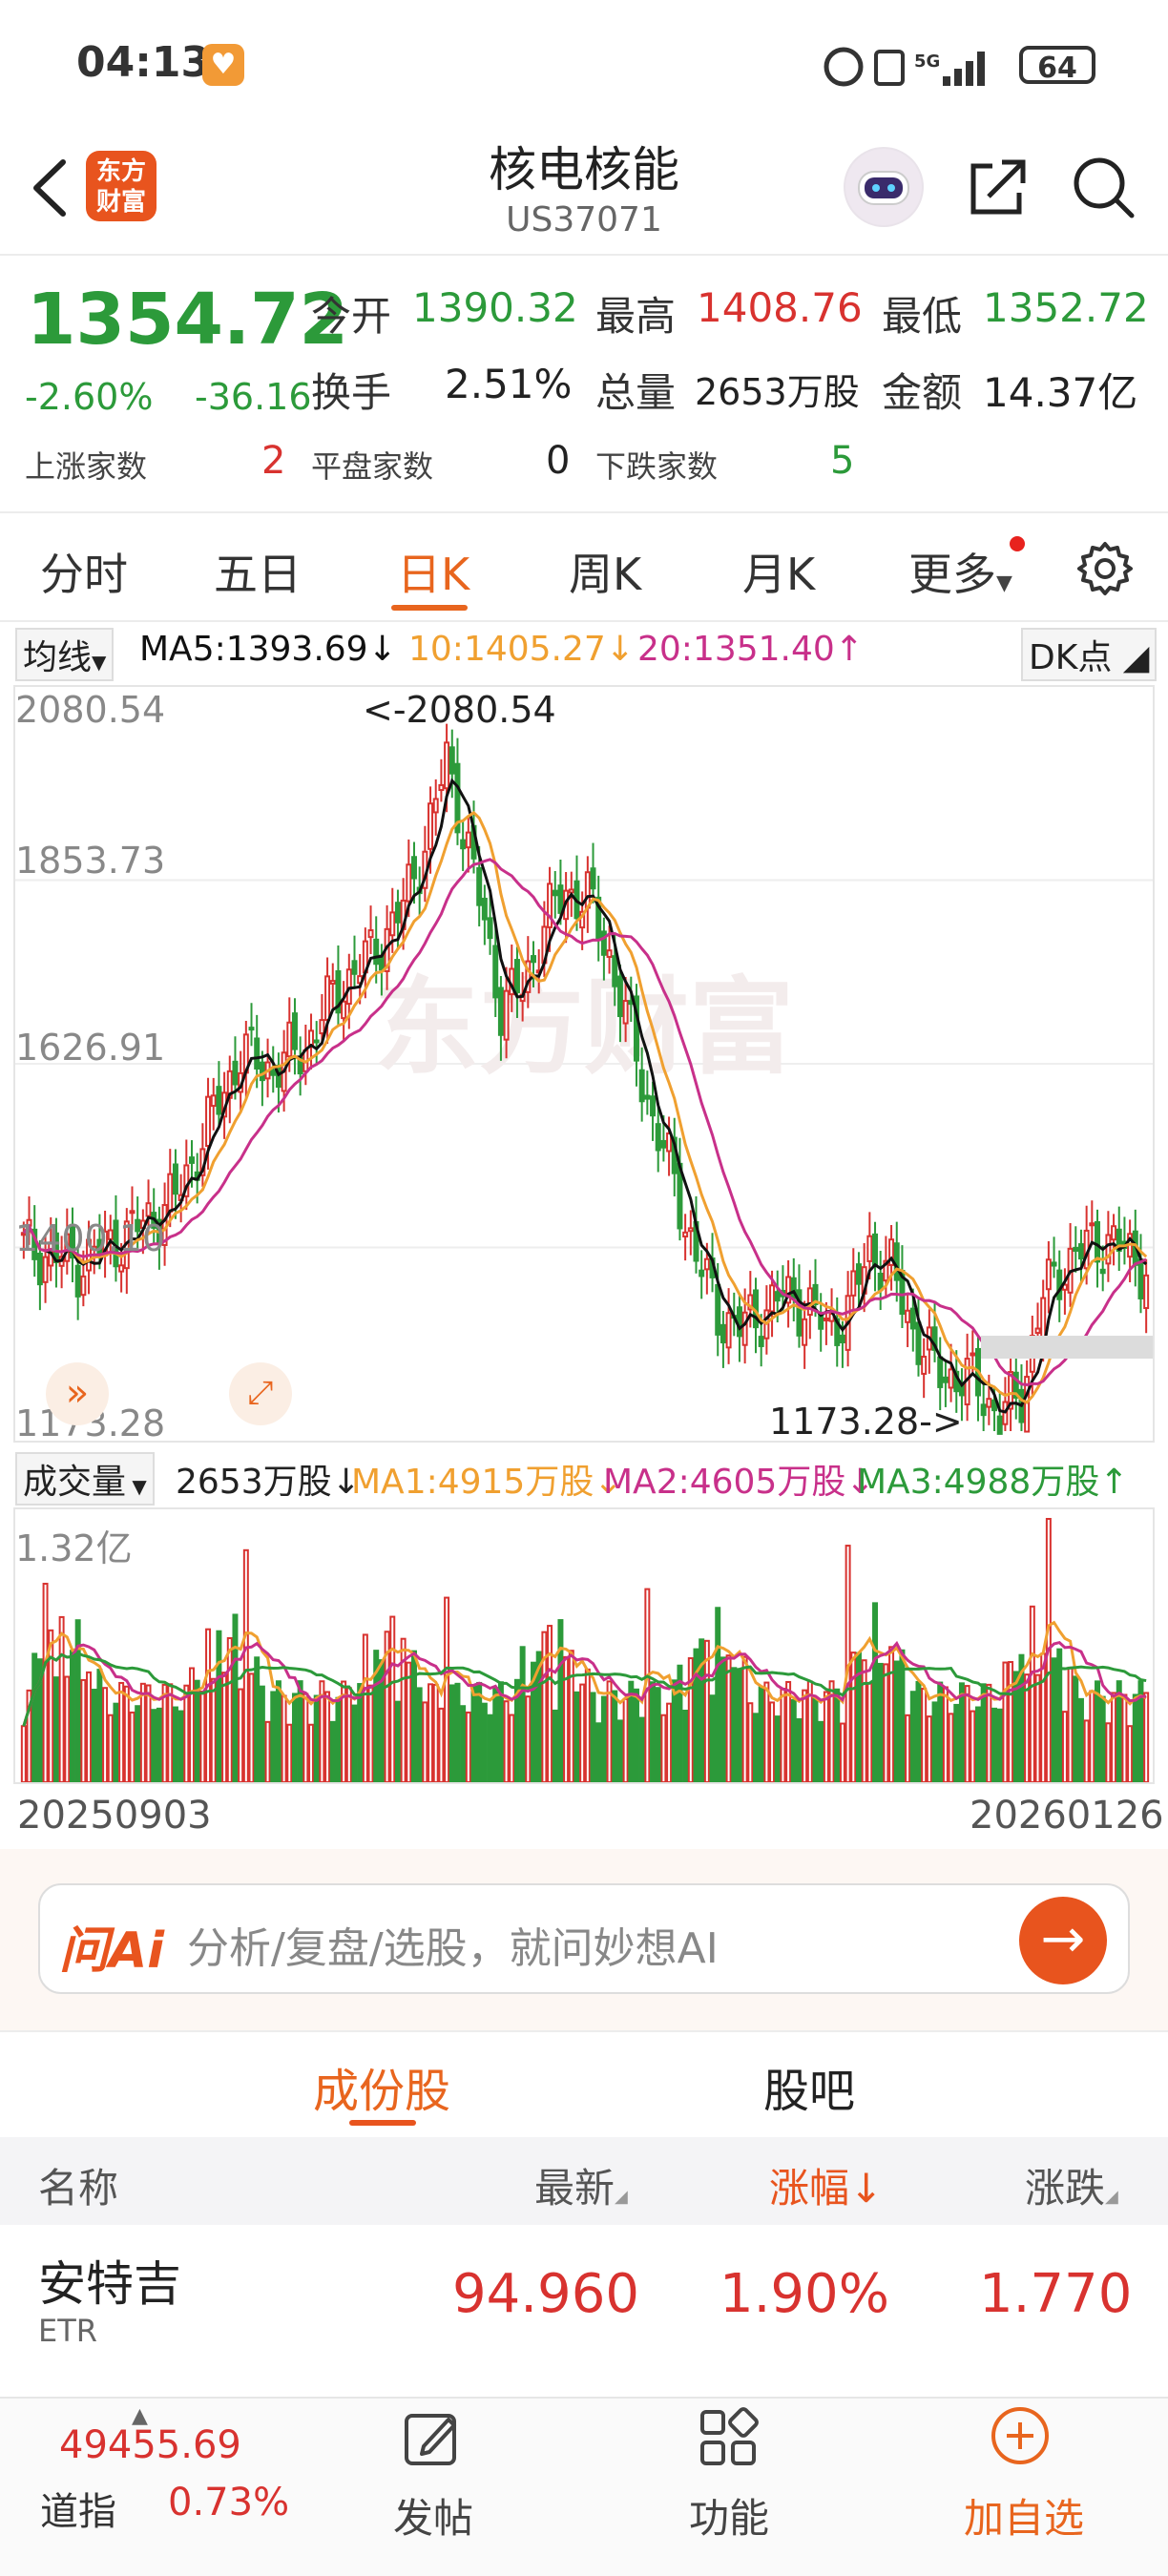  What do you see at coordinates (495, 307) in the screenshot?
I see `open-value: 1390.32` at bounding box center [495, 307].